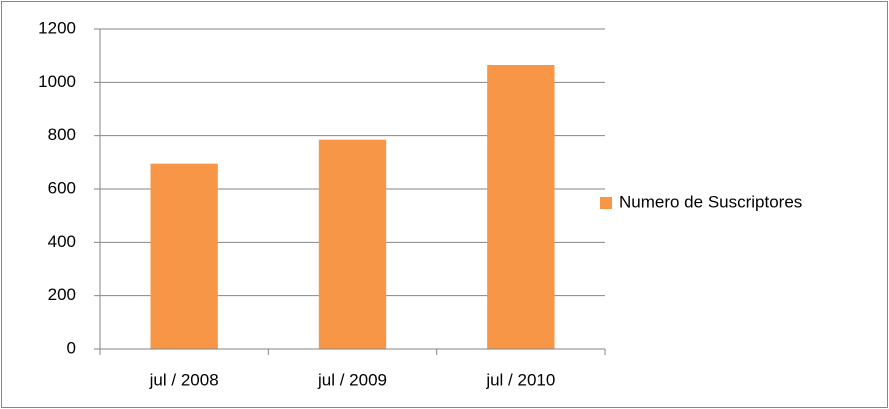  I want to click on legend-swatch, so click(606, 203).